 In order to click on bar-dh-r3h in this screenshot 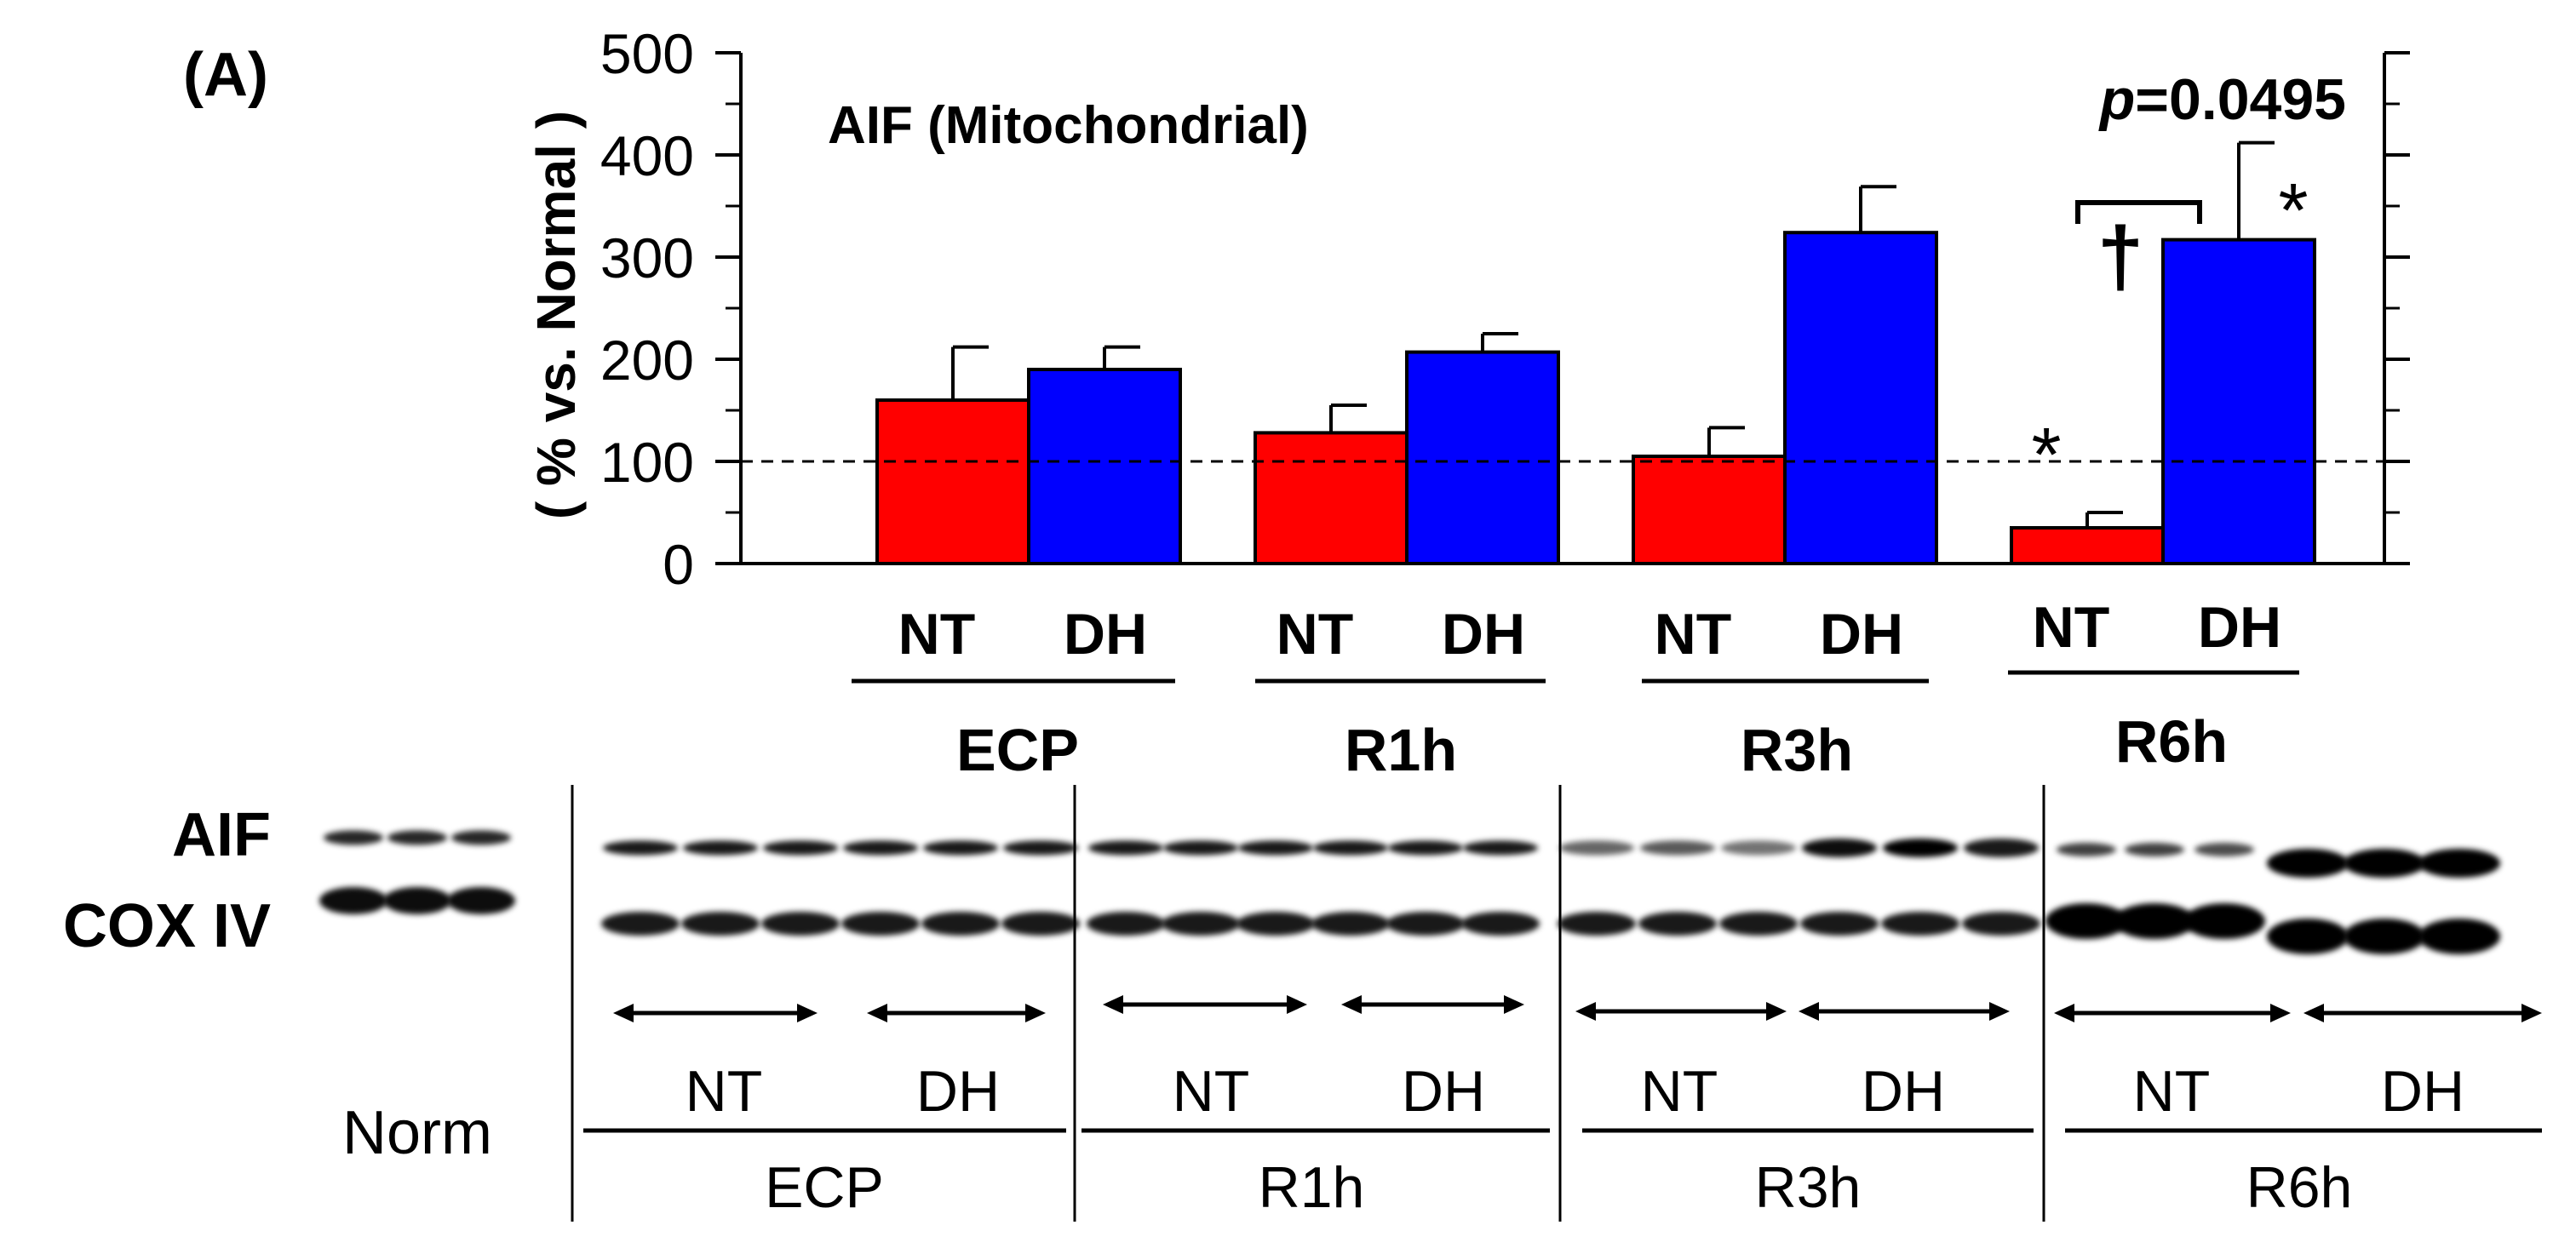, I will do `click(1860, 398)`.